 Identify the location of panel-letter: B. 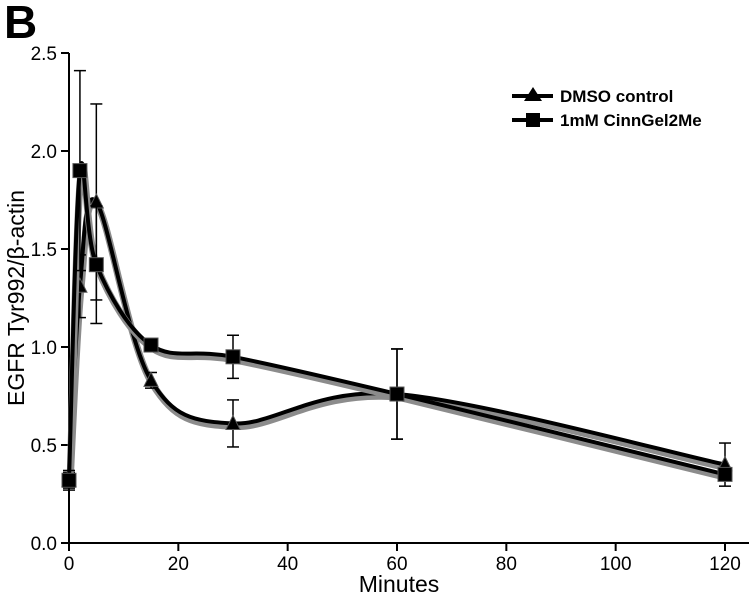
(20, 24).